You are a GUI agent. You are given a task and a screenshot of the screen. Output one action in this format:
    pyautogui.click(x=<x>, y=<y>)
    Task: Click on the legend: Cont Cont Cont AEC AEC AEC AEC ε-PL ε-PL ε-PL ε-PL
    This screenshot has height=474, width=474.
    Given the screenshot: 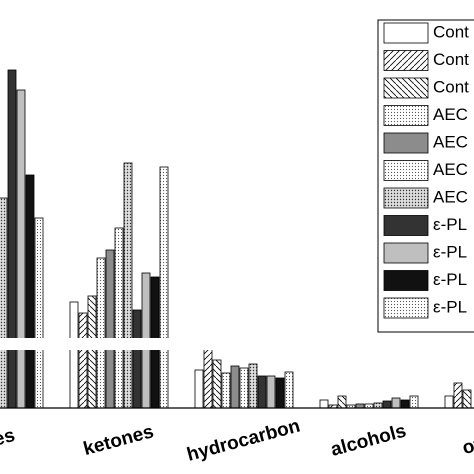 What is the action you would take?
    pyautogui.click(x=425, y=176)
    